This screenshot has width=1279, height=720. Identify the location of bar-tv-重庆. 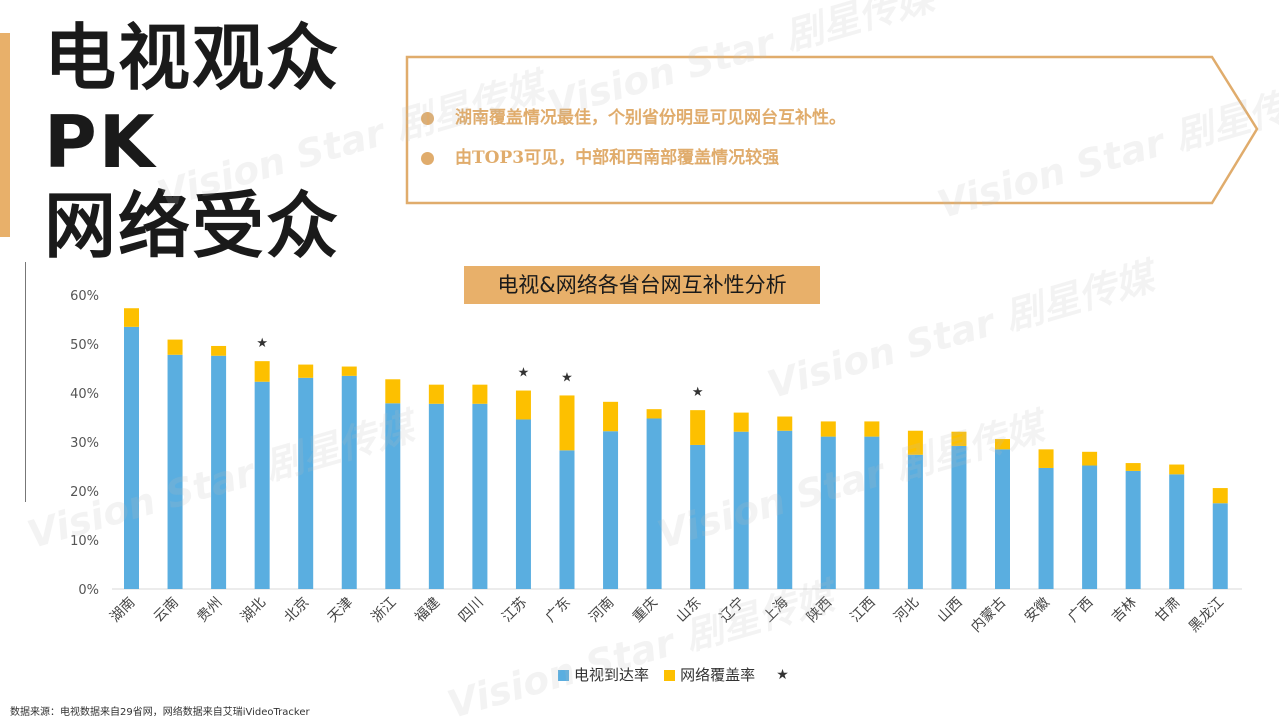
(654, 503).